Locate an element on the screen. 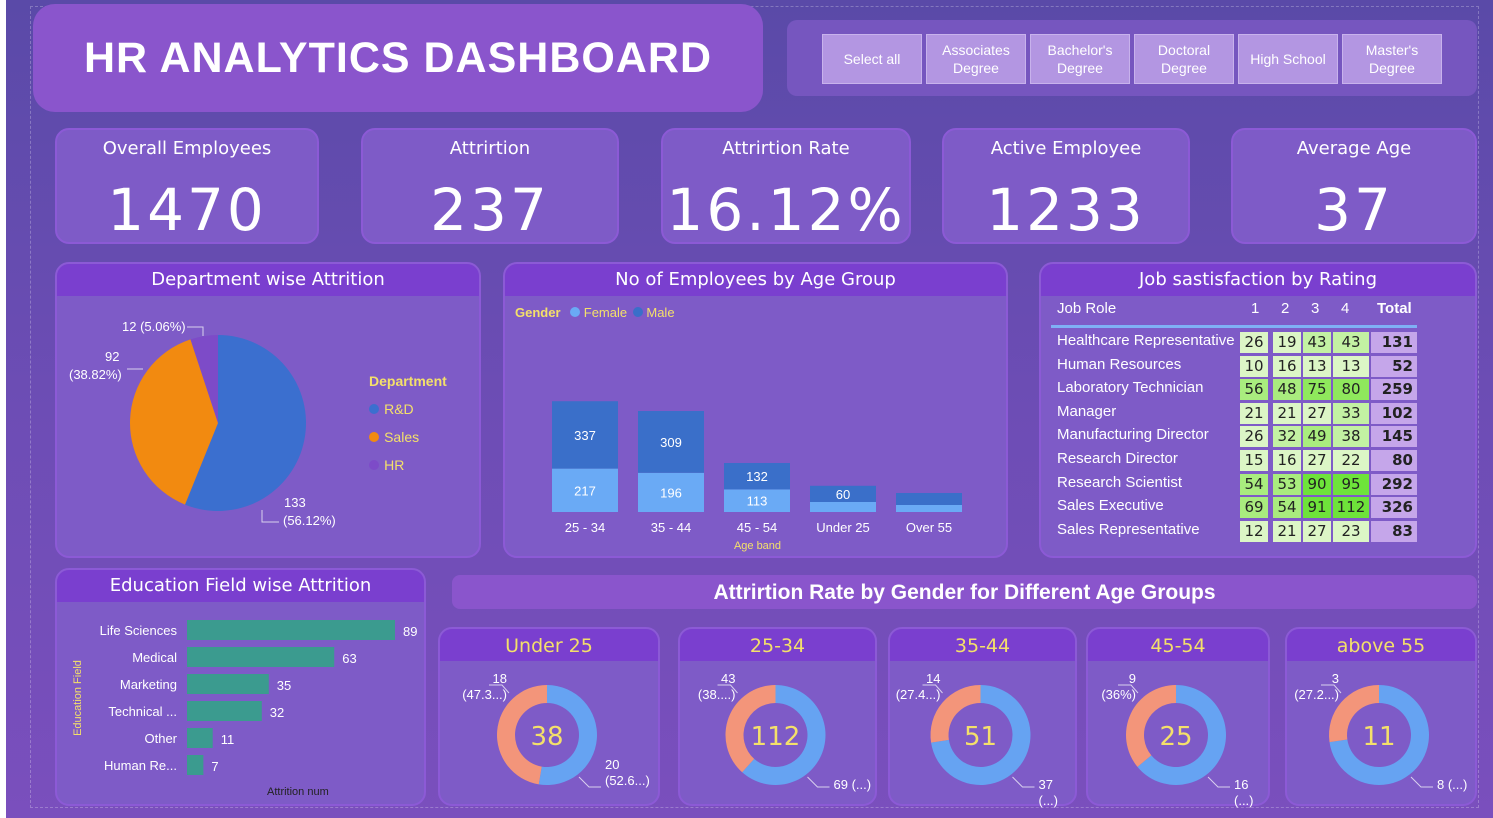 The width and height of the screenshot is (1493, 818). row-total: 131 is located at coordinates (1394, 342).